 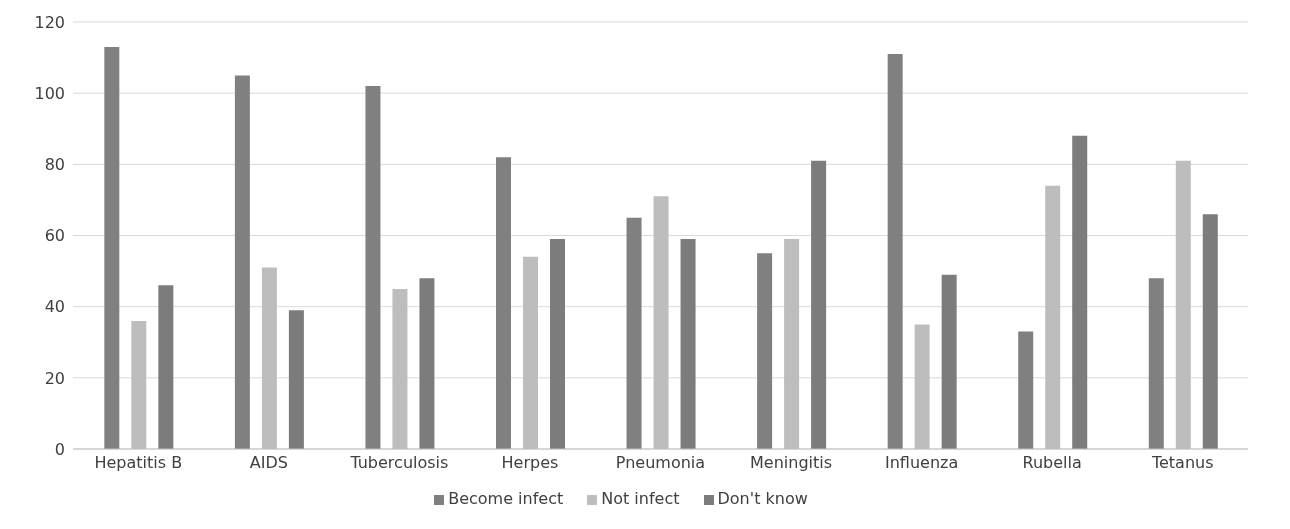 I want to click on y-tick-label: 20, so click(x=54, y=378).